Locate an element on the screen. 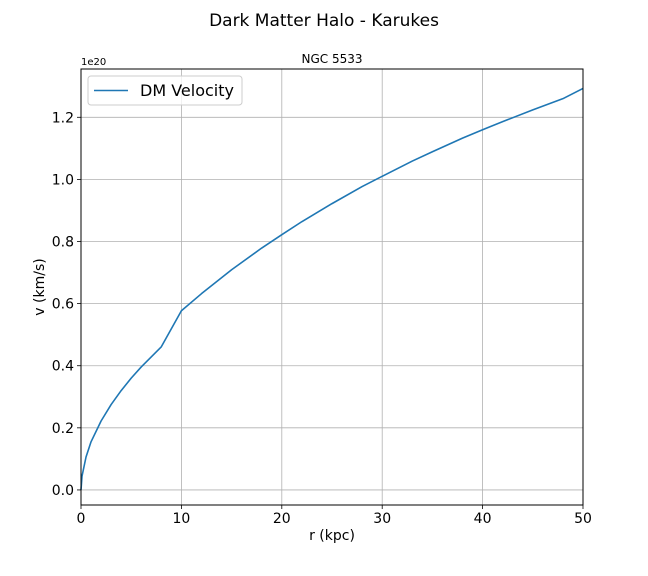  legend: DM Velocity is located at coordinates (165, 90).